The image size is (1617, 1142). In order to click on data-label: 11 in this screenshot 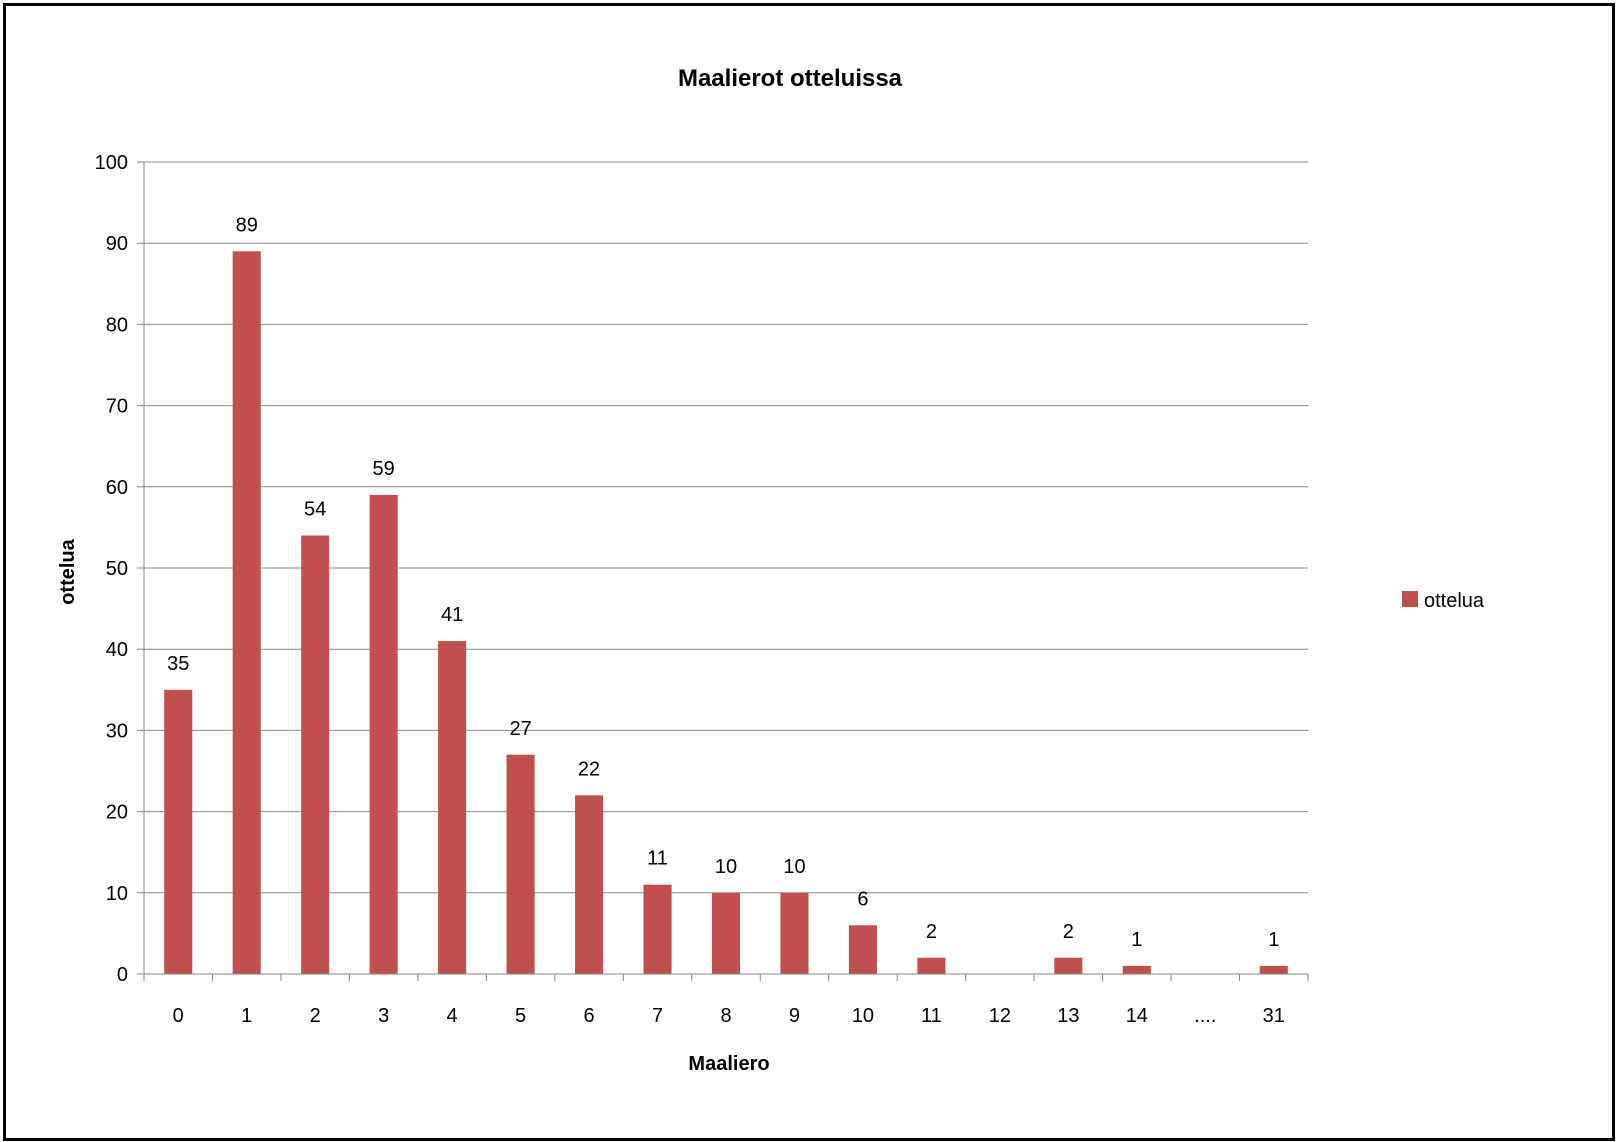, I will do `click(657, 859)`.